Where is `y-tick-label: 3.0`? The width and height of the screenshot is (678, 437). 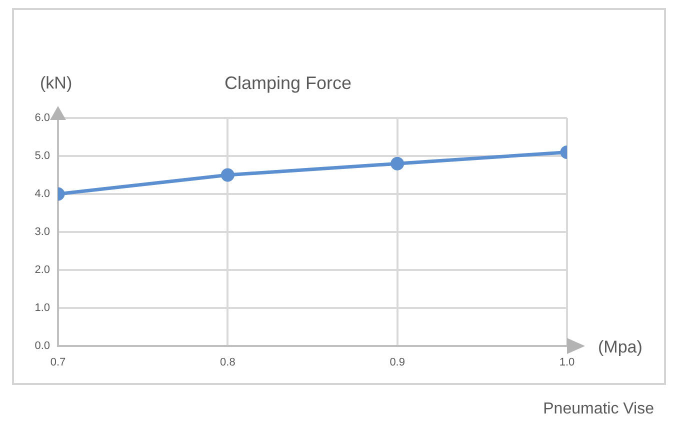
y-tick-label: 3.0 is located at coordinates (42, 232).